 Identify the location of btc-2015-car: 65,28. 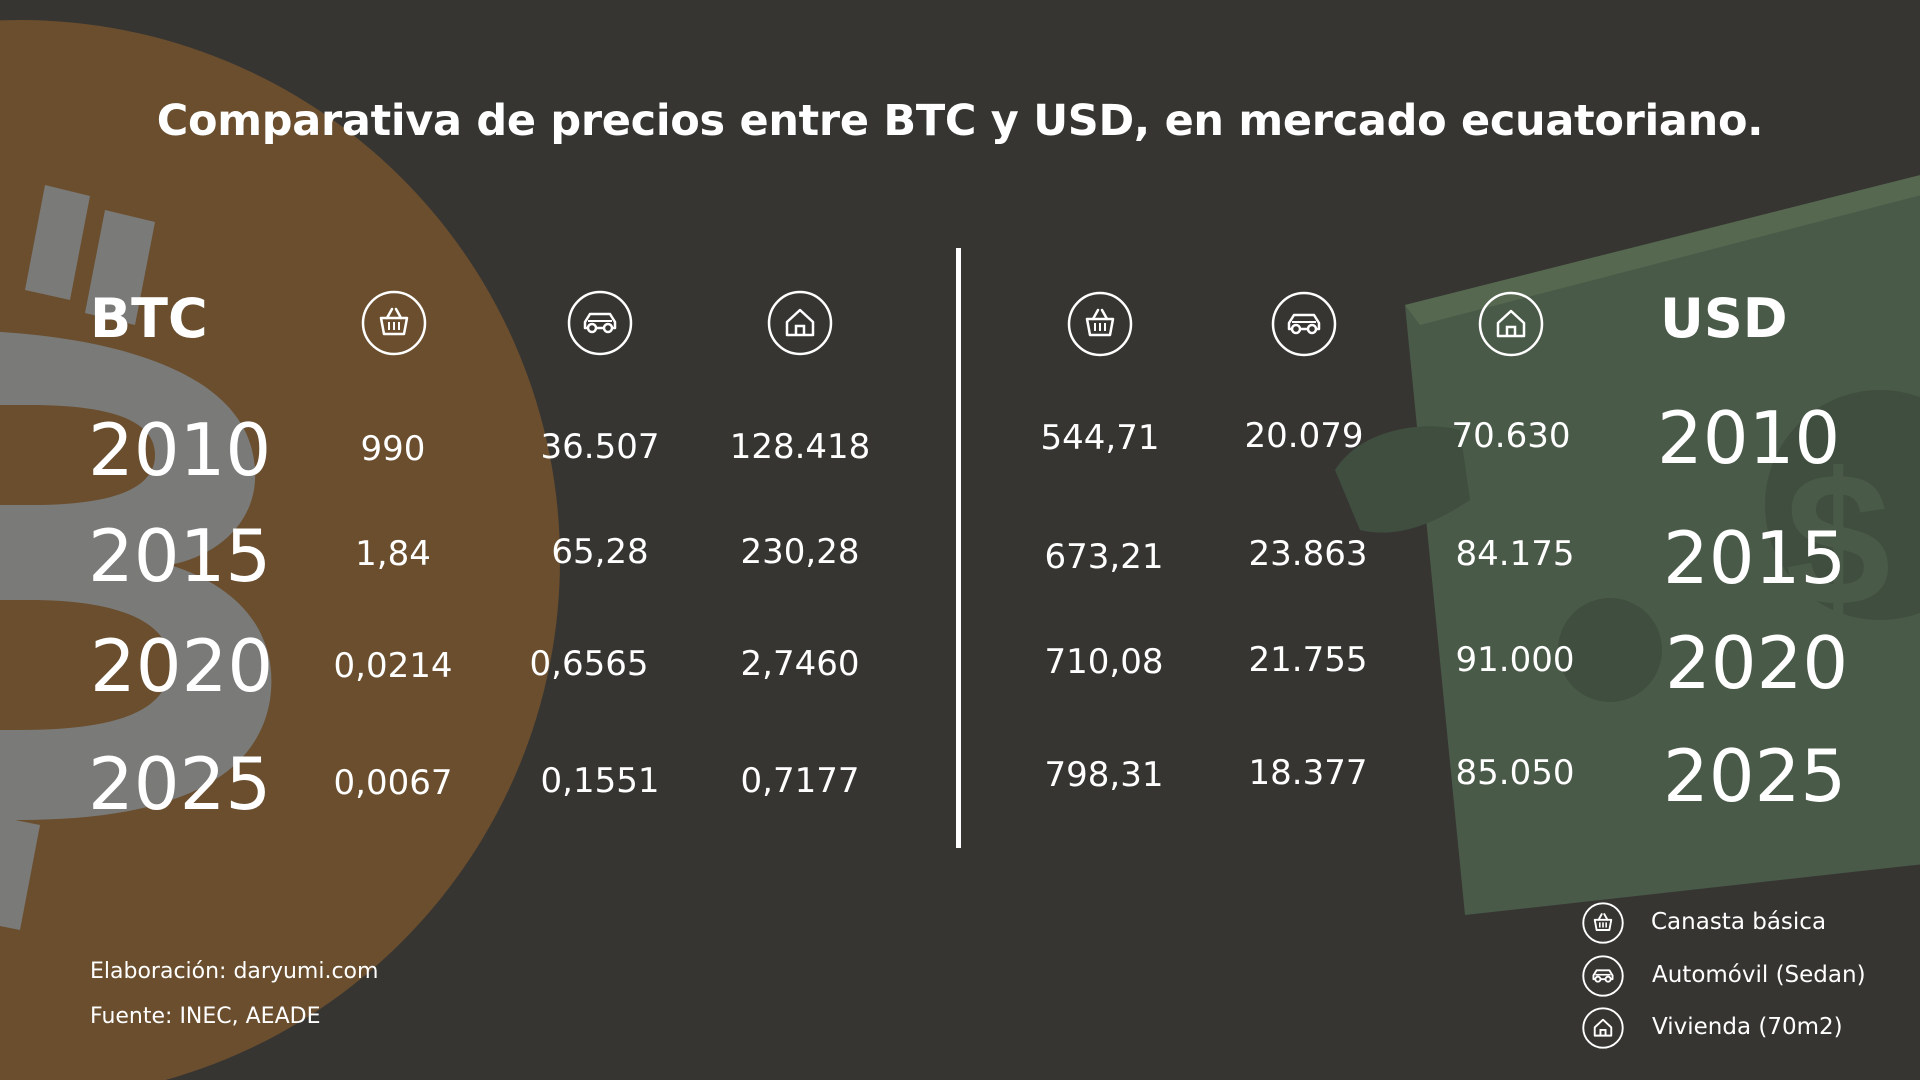
(600, 552).